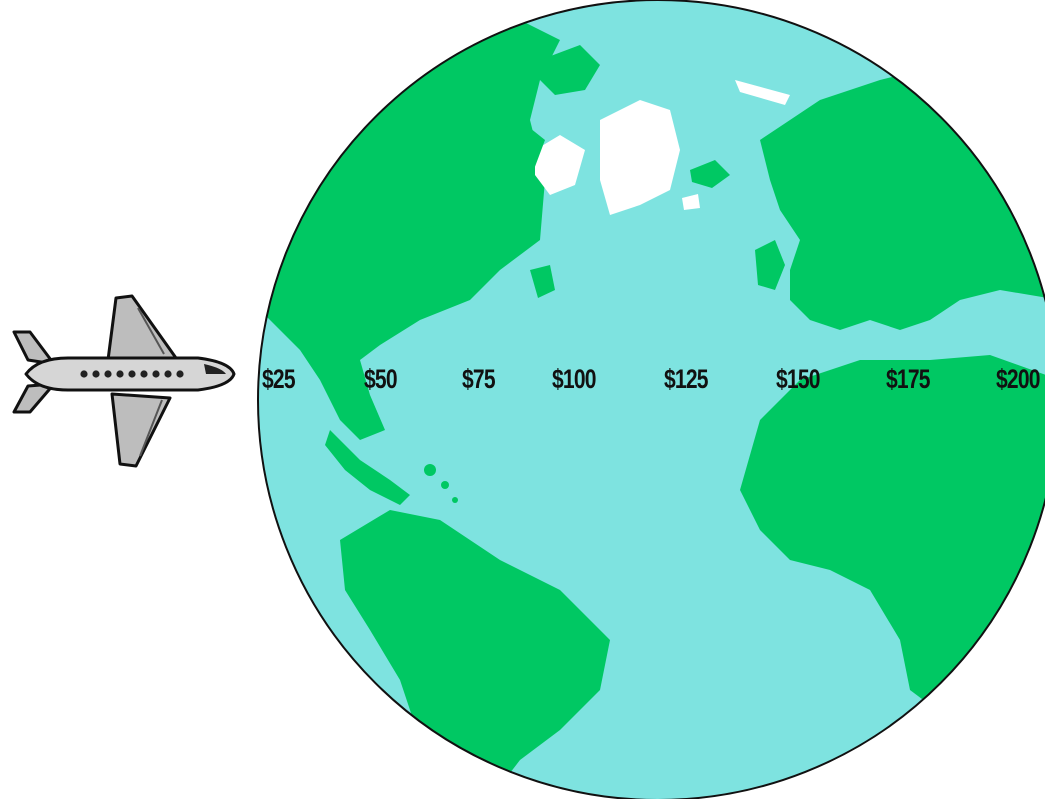 The image size is (1045, 799). I want to click on price-option-100: $100, so click(574, 379).